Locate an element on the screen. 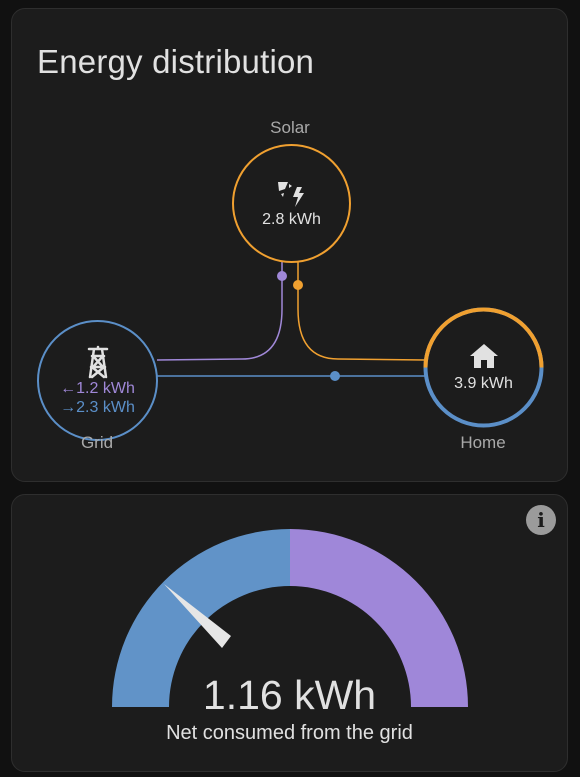  grid-label: Grid is located at coordinates (97, 442).